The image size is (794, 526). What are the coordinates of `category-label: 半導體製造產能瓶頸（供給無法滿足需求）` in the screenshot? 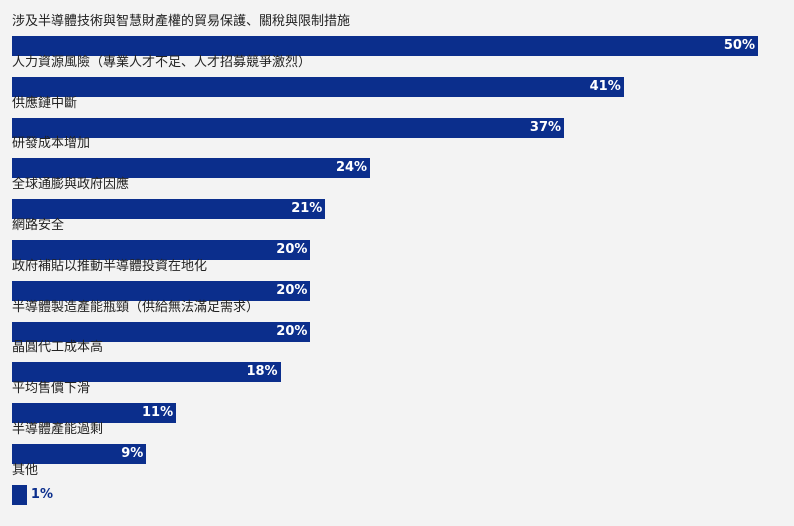 It's located at (136, 307).